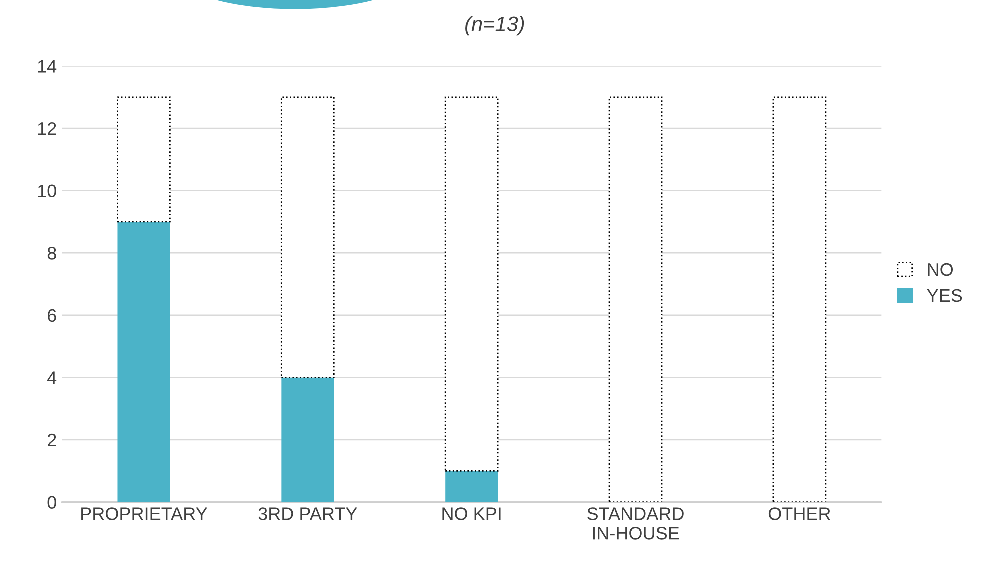 This screenshot has width=984, height=576. What do you see at coordinates (495, 26) in the screenshot?
I see `chart-title: (n=13)` at bounding box center [495, 26].